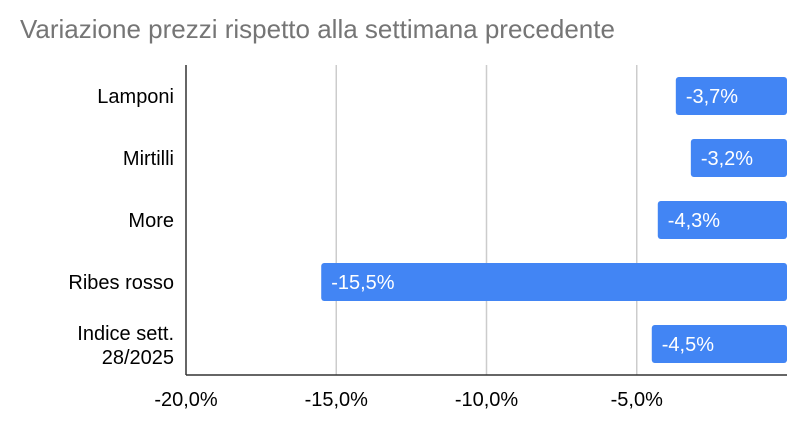  Describe the element at coordinates (125, 346) in the screenshot. I see `category-label: Indice sett. 28/2025` at that location.